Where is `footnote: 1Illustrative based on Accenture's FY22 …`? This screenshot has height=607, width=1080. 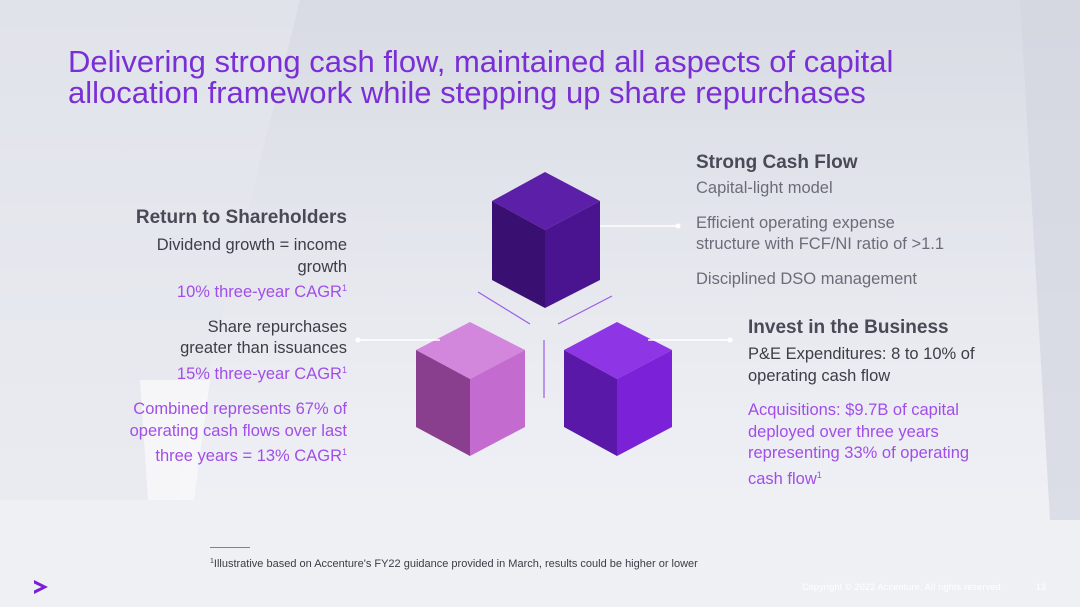
footnote: 1Illustrative based on Accenture's FY22 … is located at coordinates (454, 564).